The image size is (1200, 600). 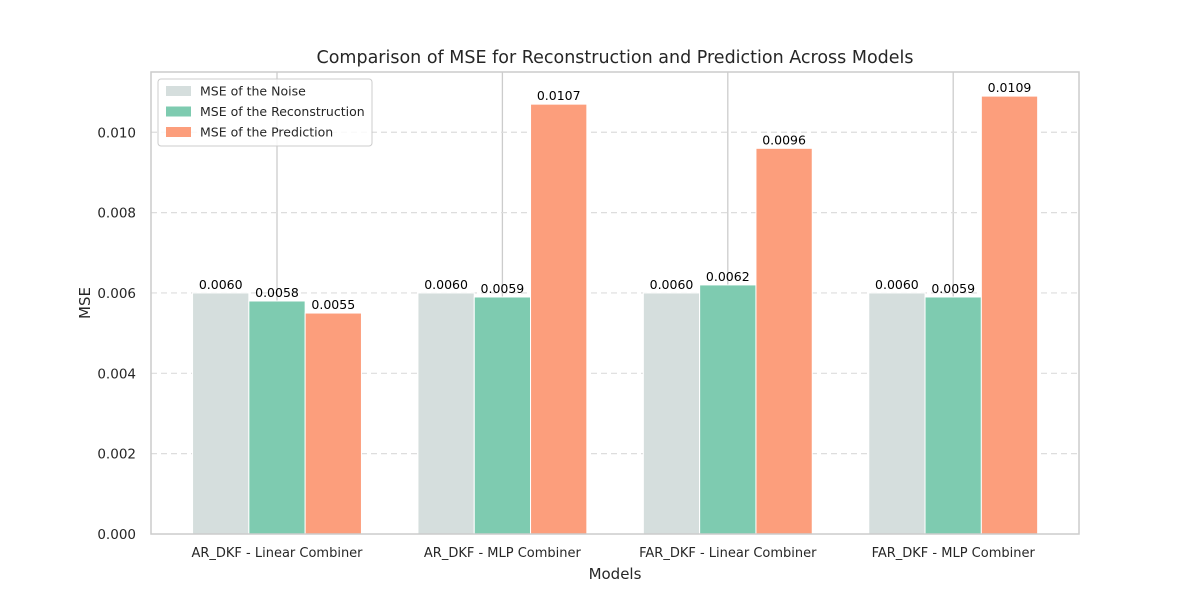 What do you see at coordinates (728, 553) in the screenshot?
I see `x-tick-label: FAR_DKF - Linear Combiner` at bounding box center [728, 553].